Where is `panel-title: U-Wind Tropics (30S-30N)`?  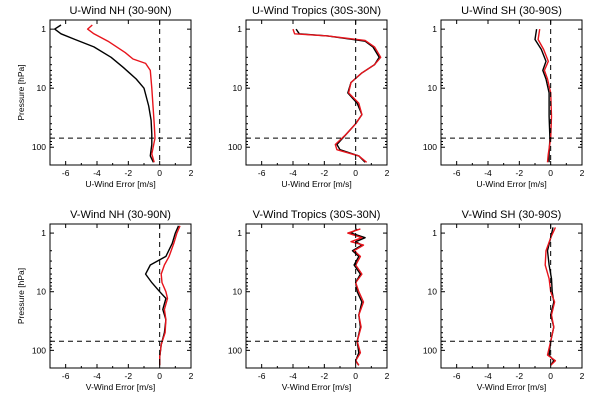 panel-title: U-Wind Tropics (30S-30N) is located at coordinates (316, 11).